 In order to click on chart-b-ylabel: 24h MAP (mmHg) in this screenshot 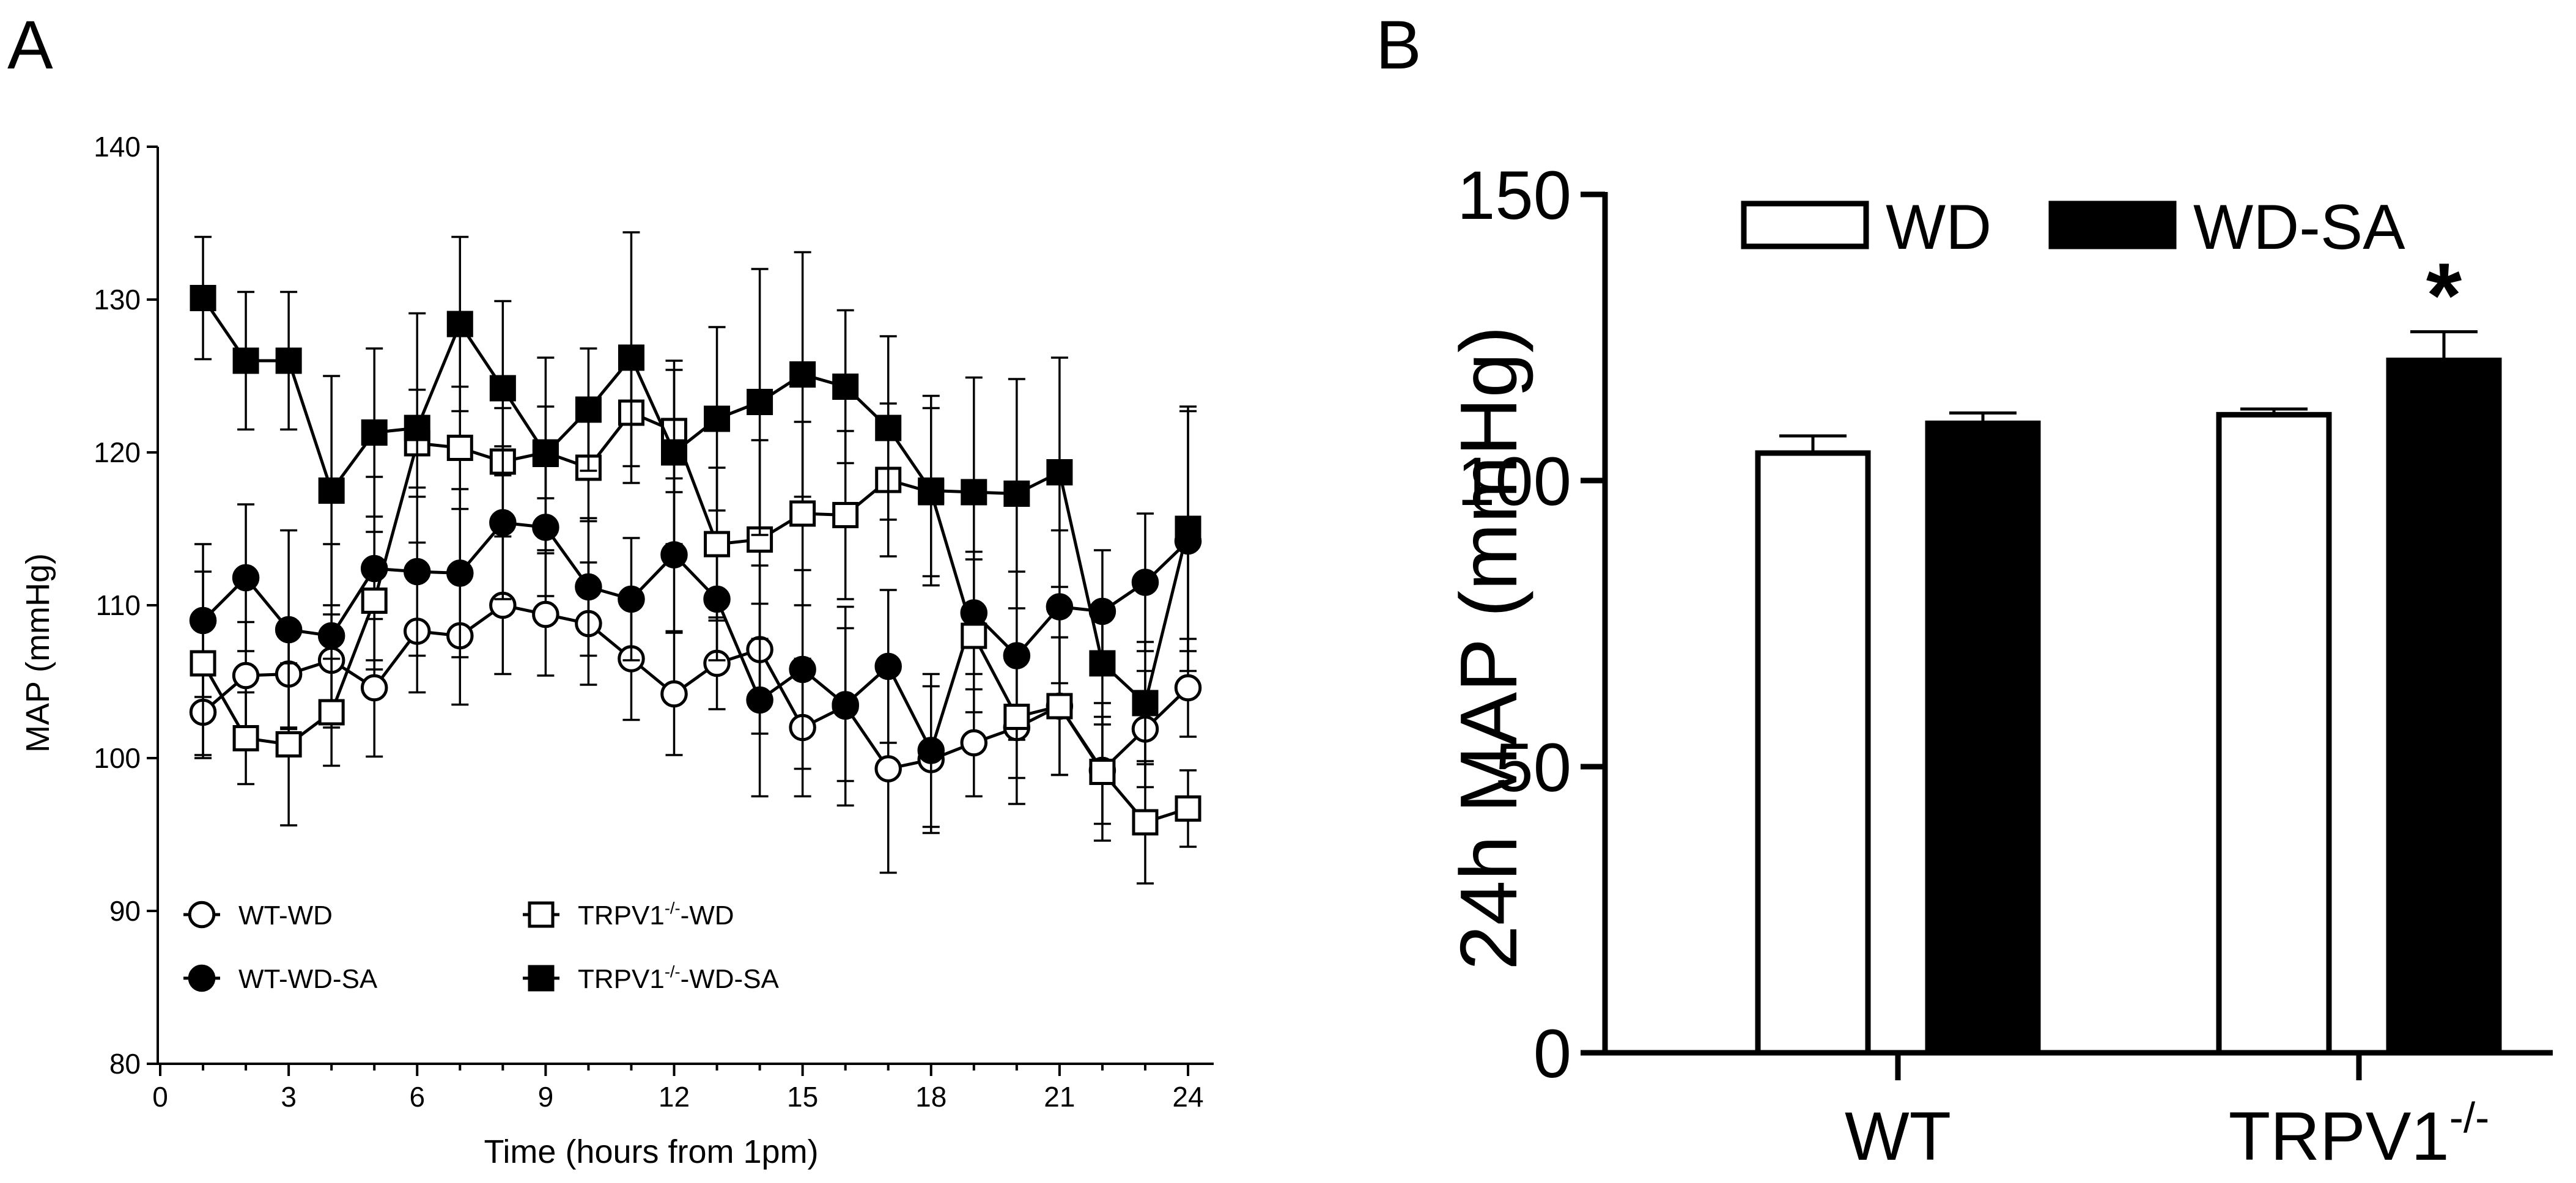, I will do `click(1488, 648)`.